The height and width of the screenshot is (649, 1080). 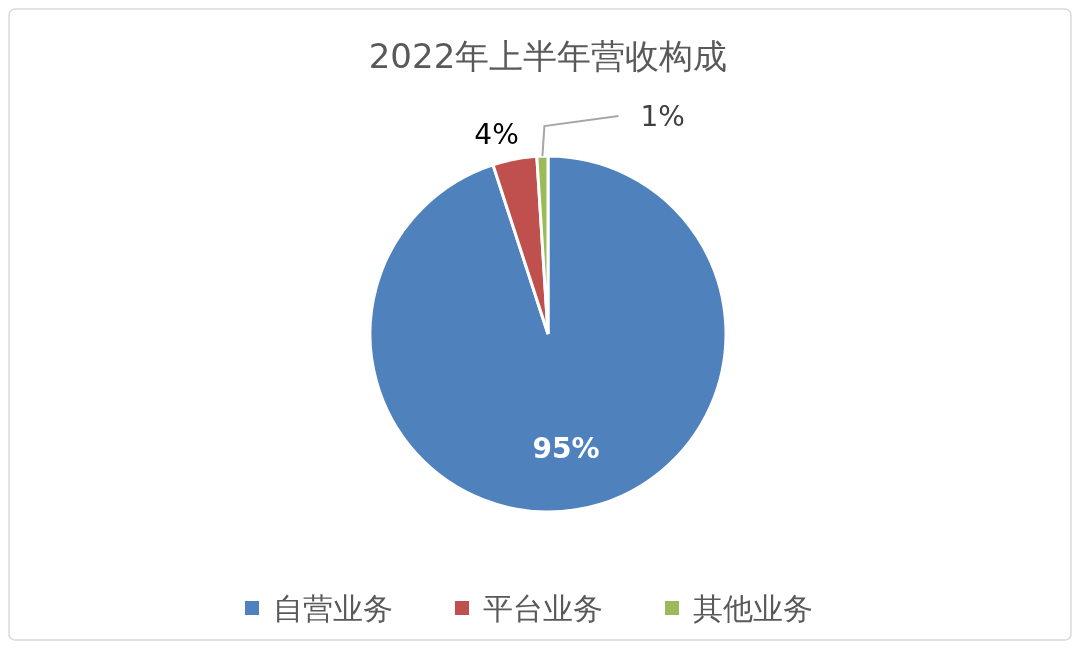 I want to click on legend-label: 自营业务, so click(x=333, y=608).